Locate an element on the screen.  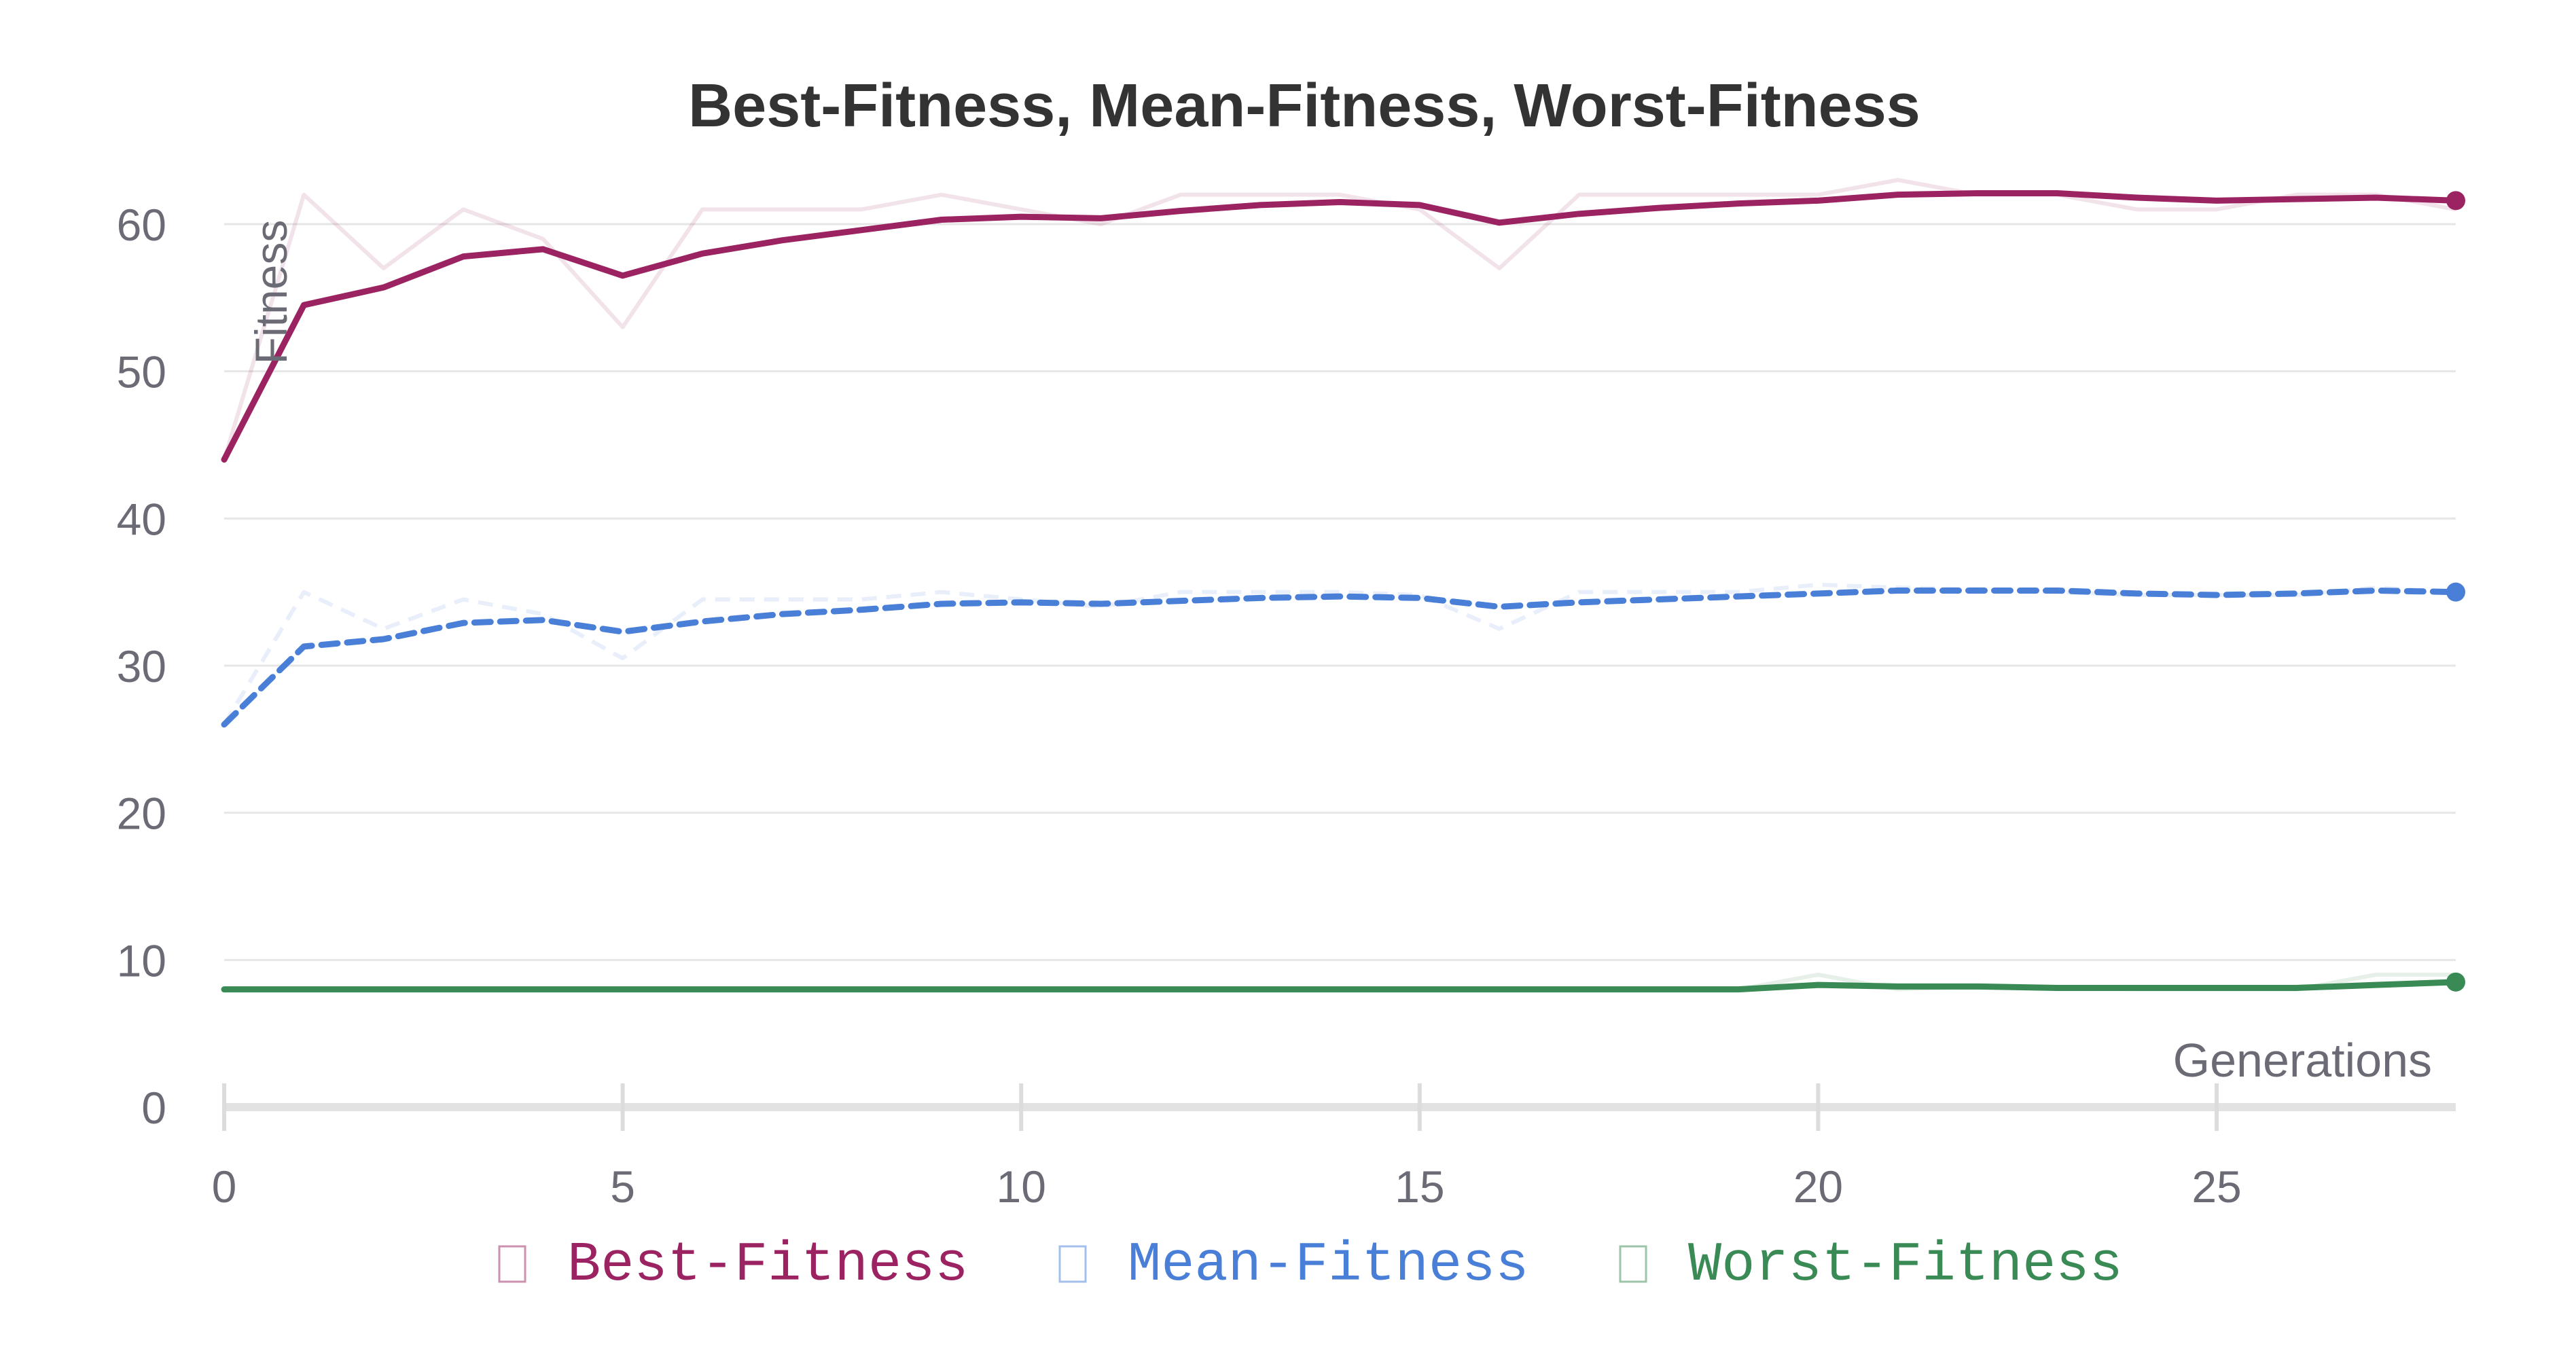
worst-fitness-end-point is located at coordinates (2455, 982).